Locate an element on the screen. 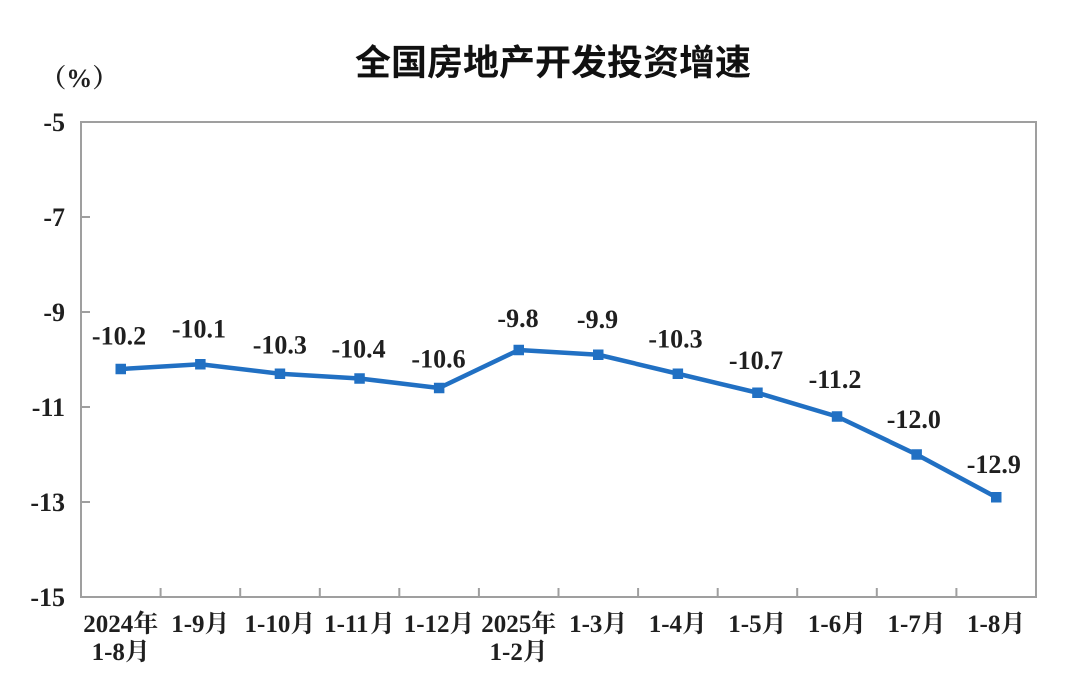 The image size is (1080, 685). svg-text: 1-4 is located at coordinates (666, 624).